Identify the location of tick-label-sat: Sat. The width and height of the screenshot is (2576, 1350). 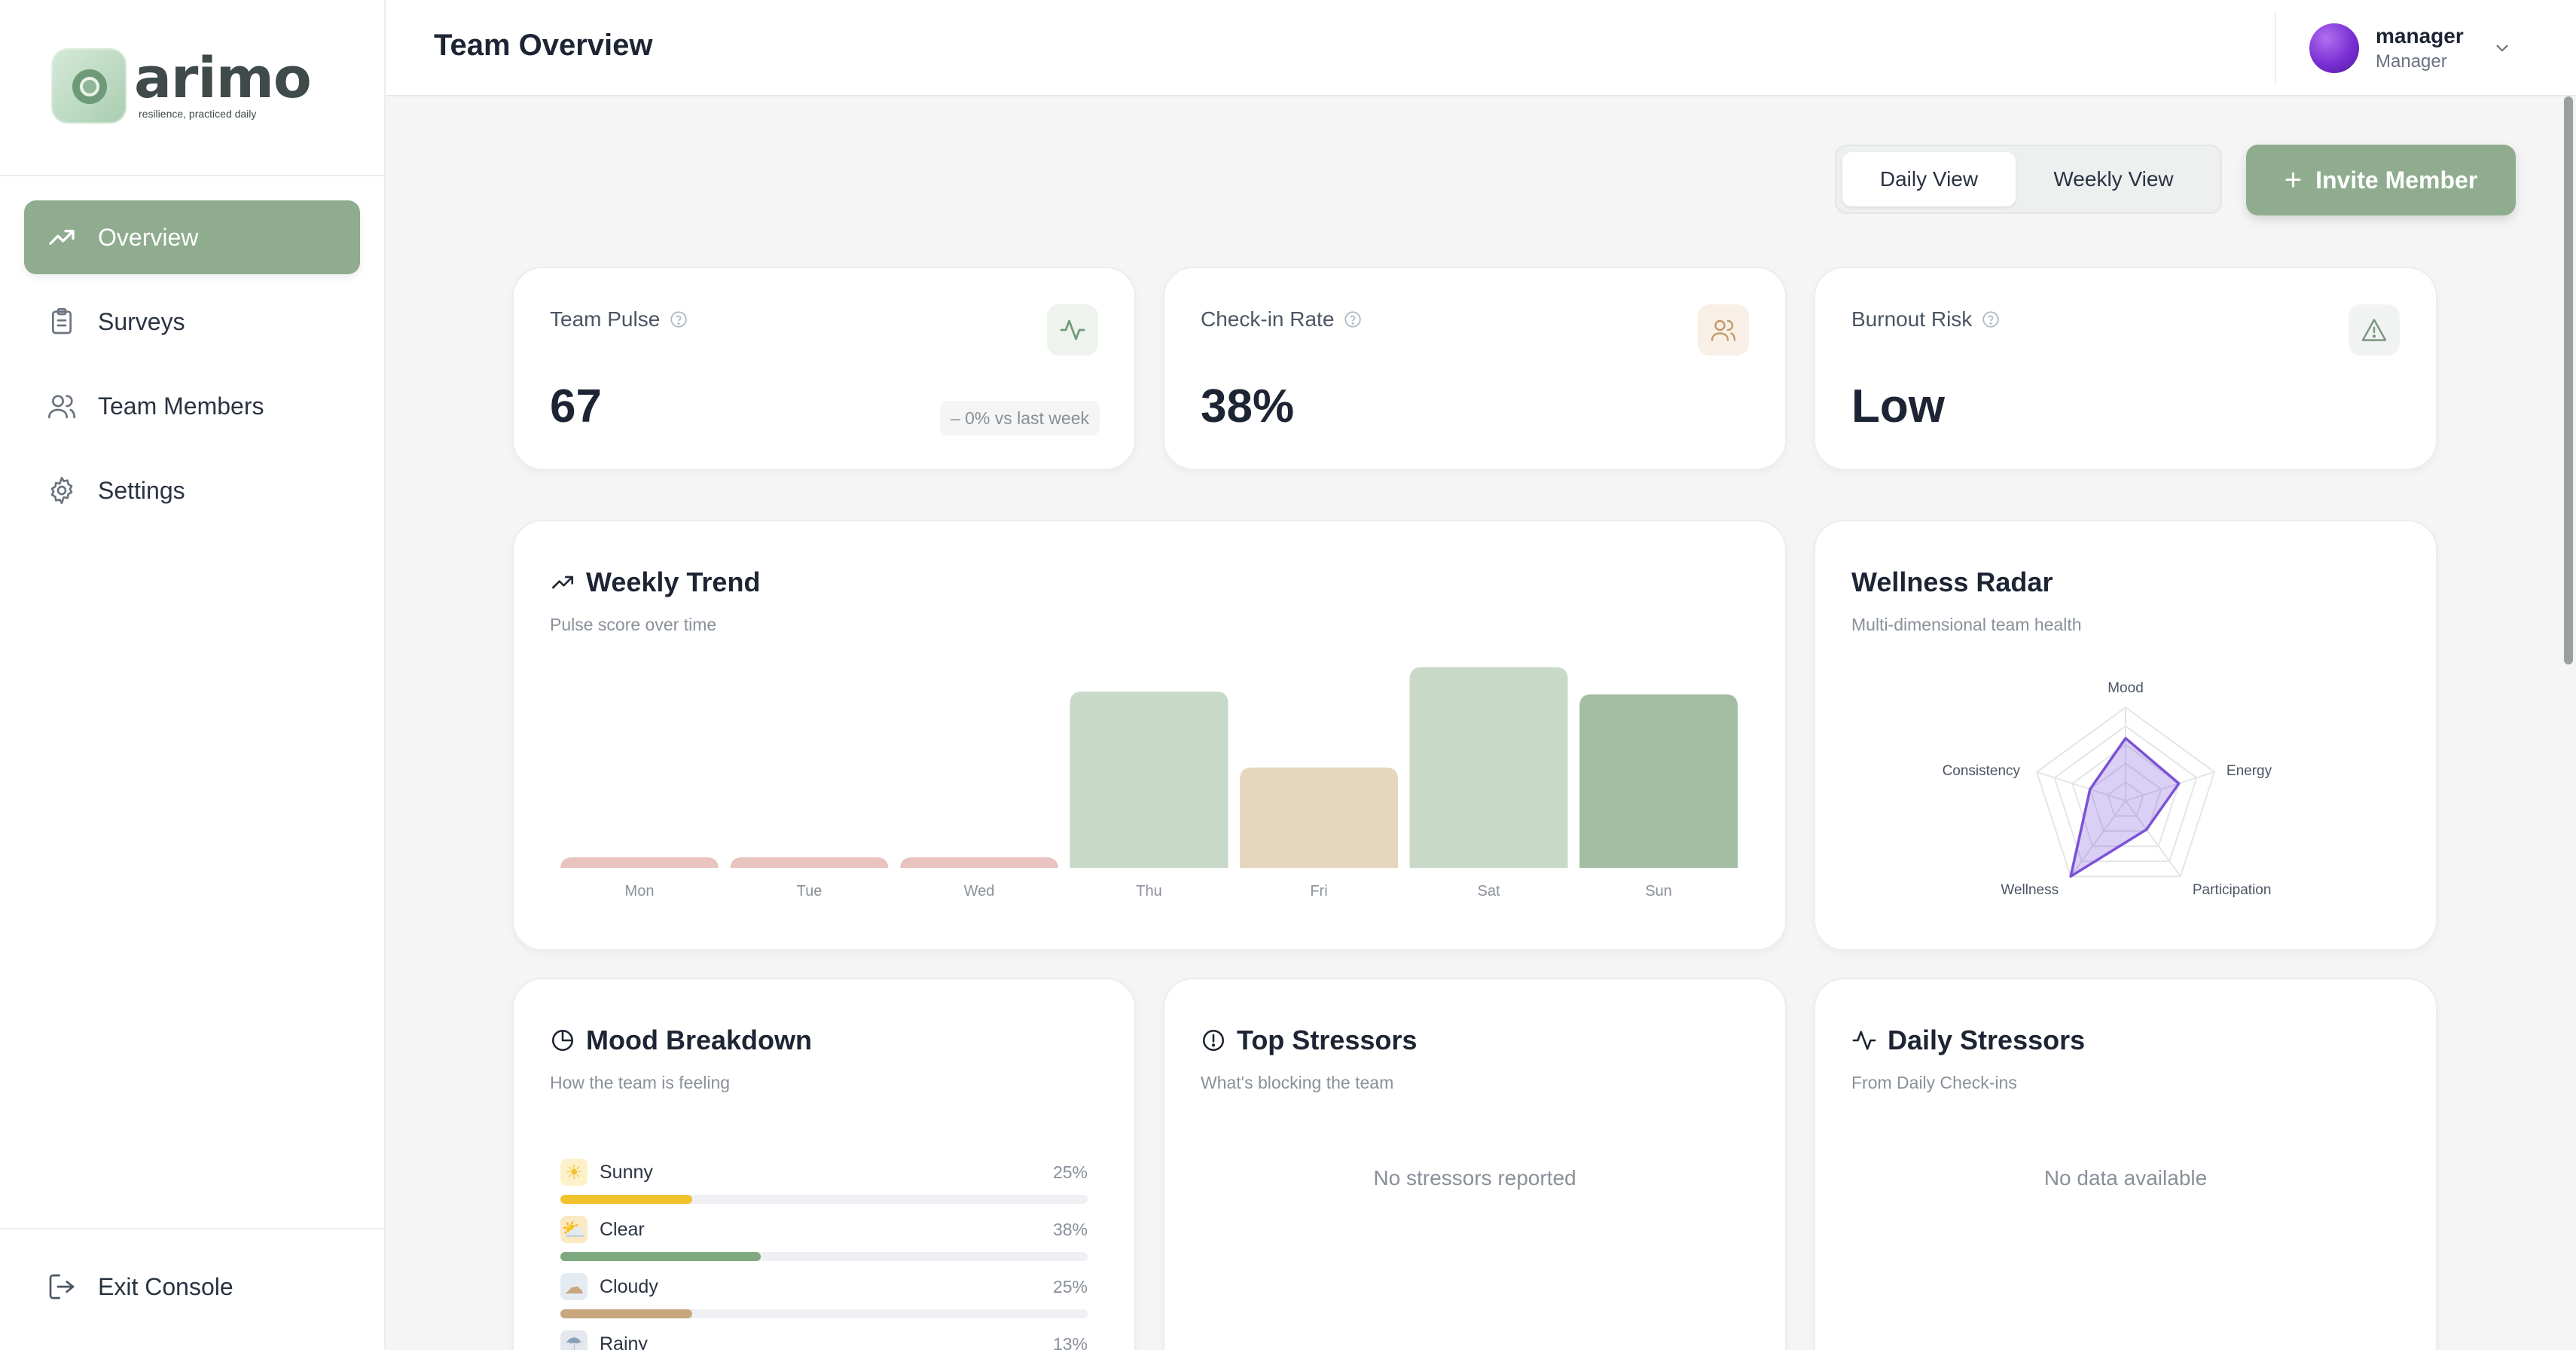
(1489, 891).